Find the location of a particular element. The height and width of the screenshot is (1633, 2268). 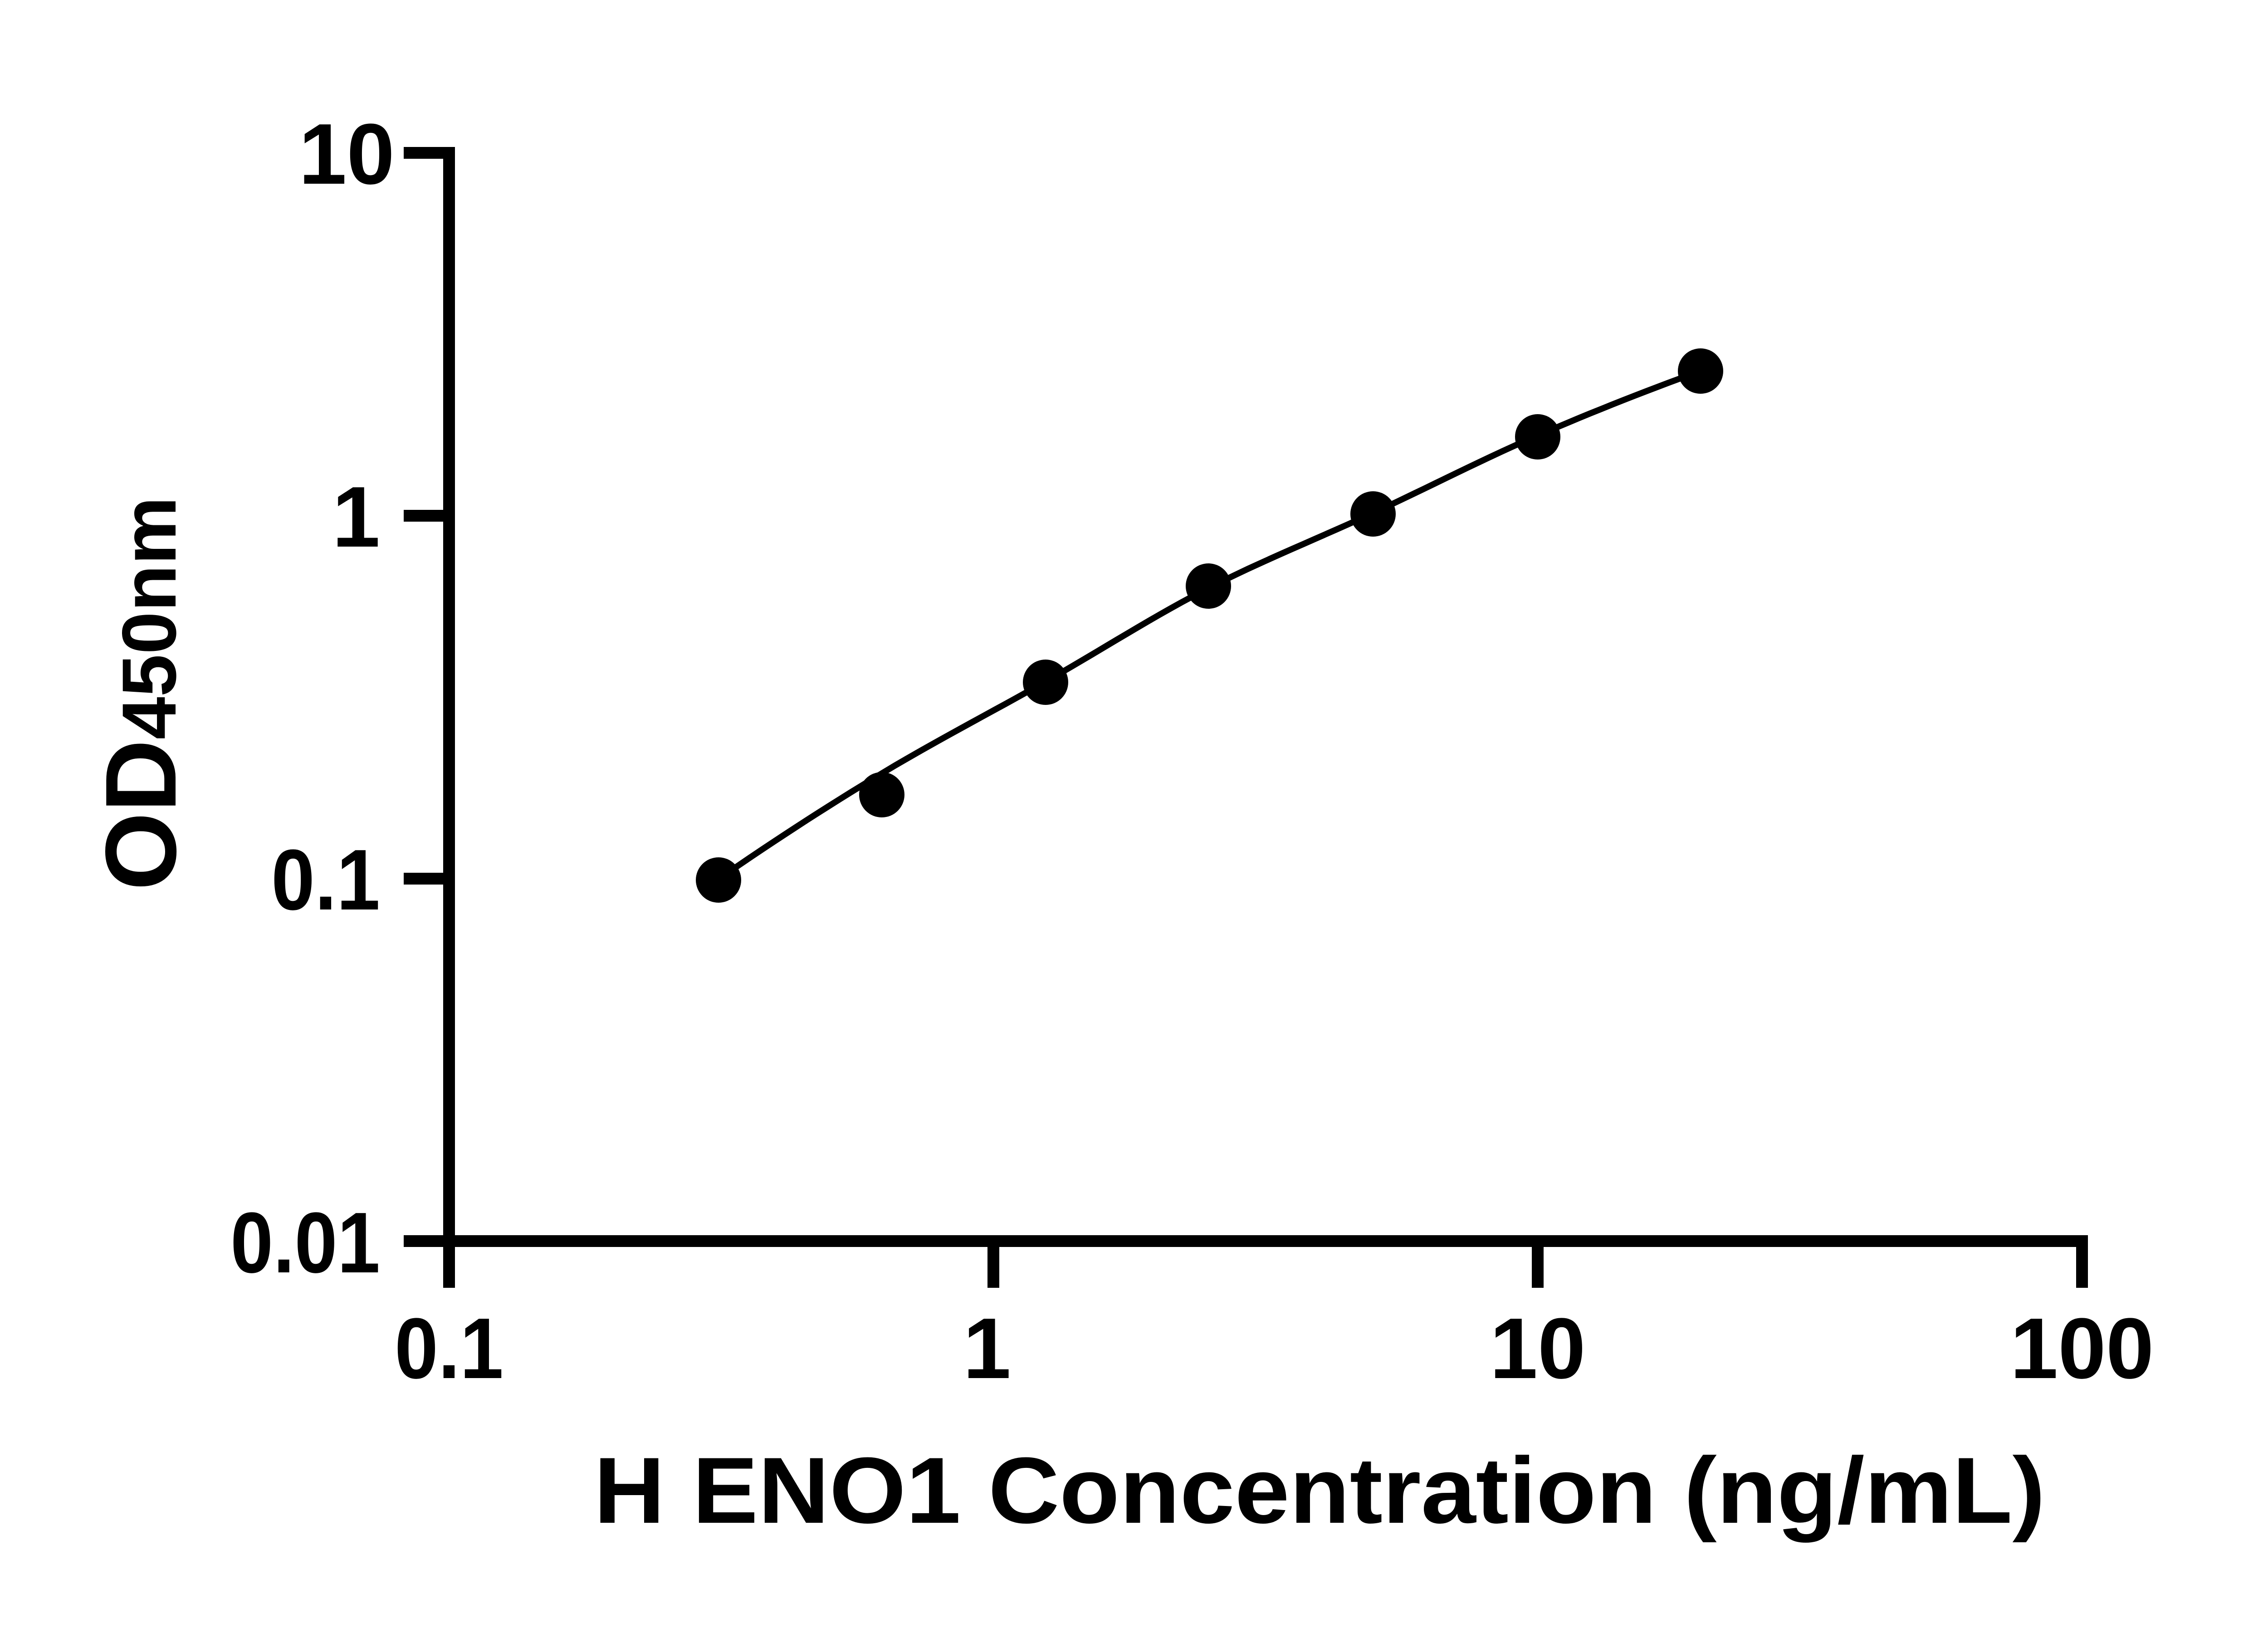

svg-text: 0.01 is located at coordinates (305, 1243).